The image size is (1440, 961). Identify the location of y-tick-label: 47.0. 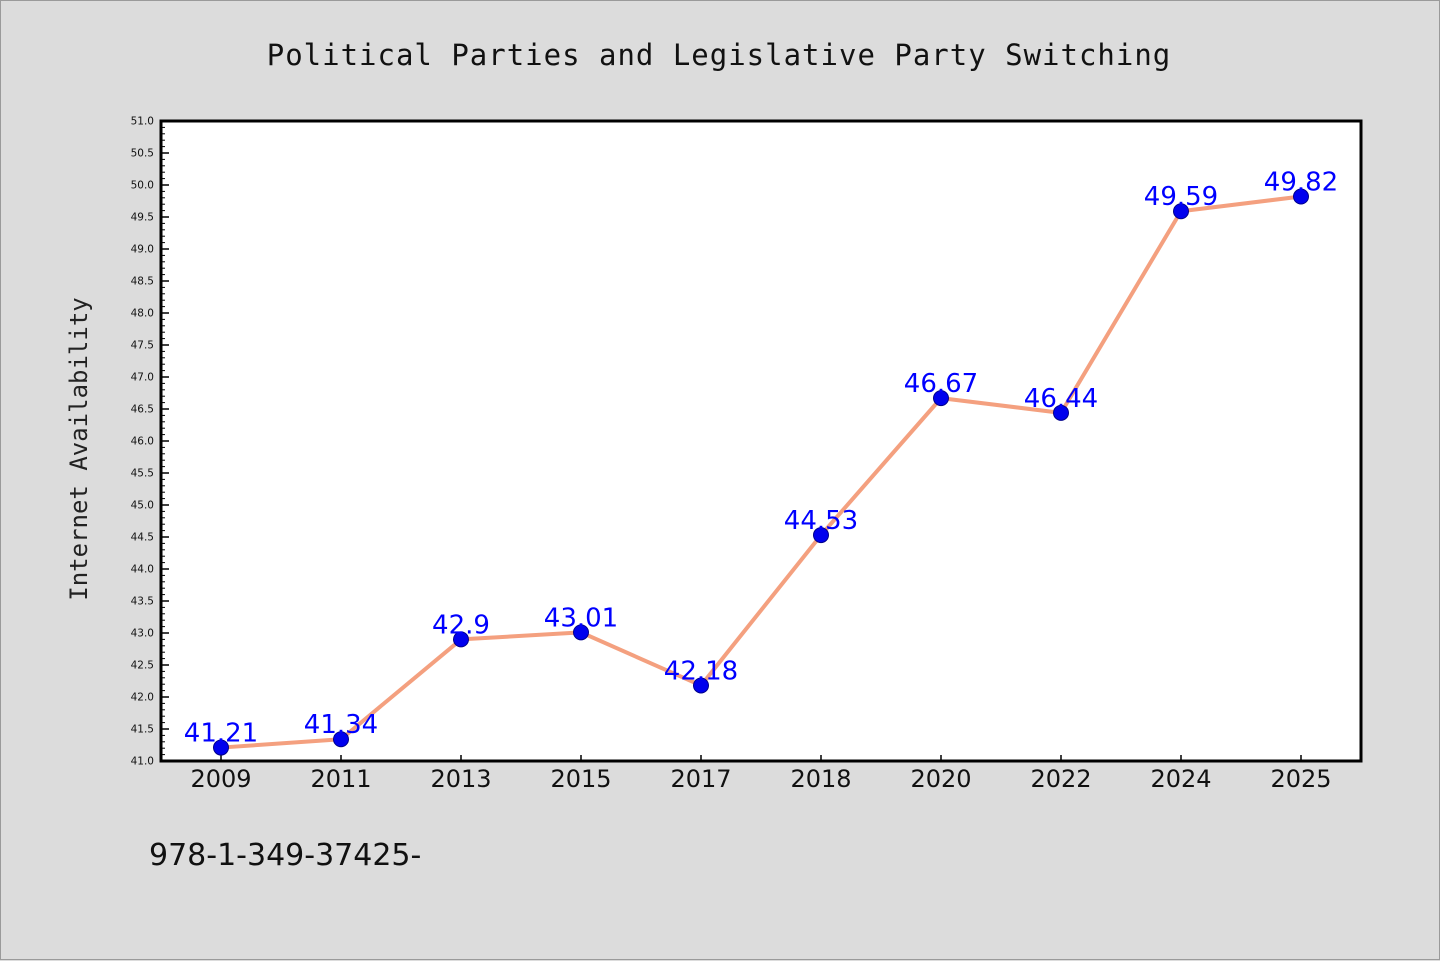
(142, 378).